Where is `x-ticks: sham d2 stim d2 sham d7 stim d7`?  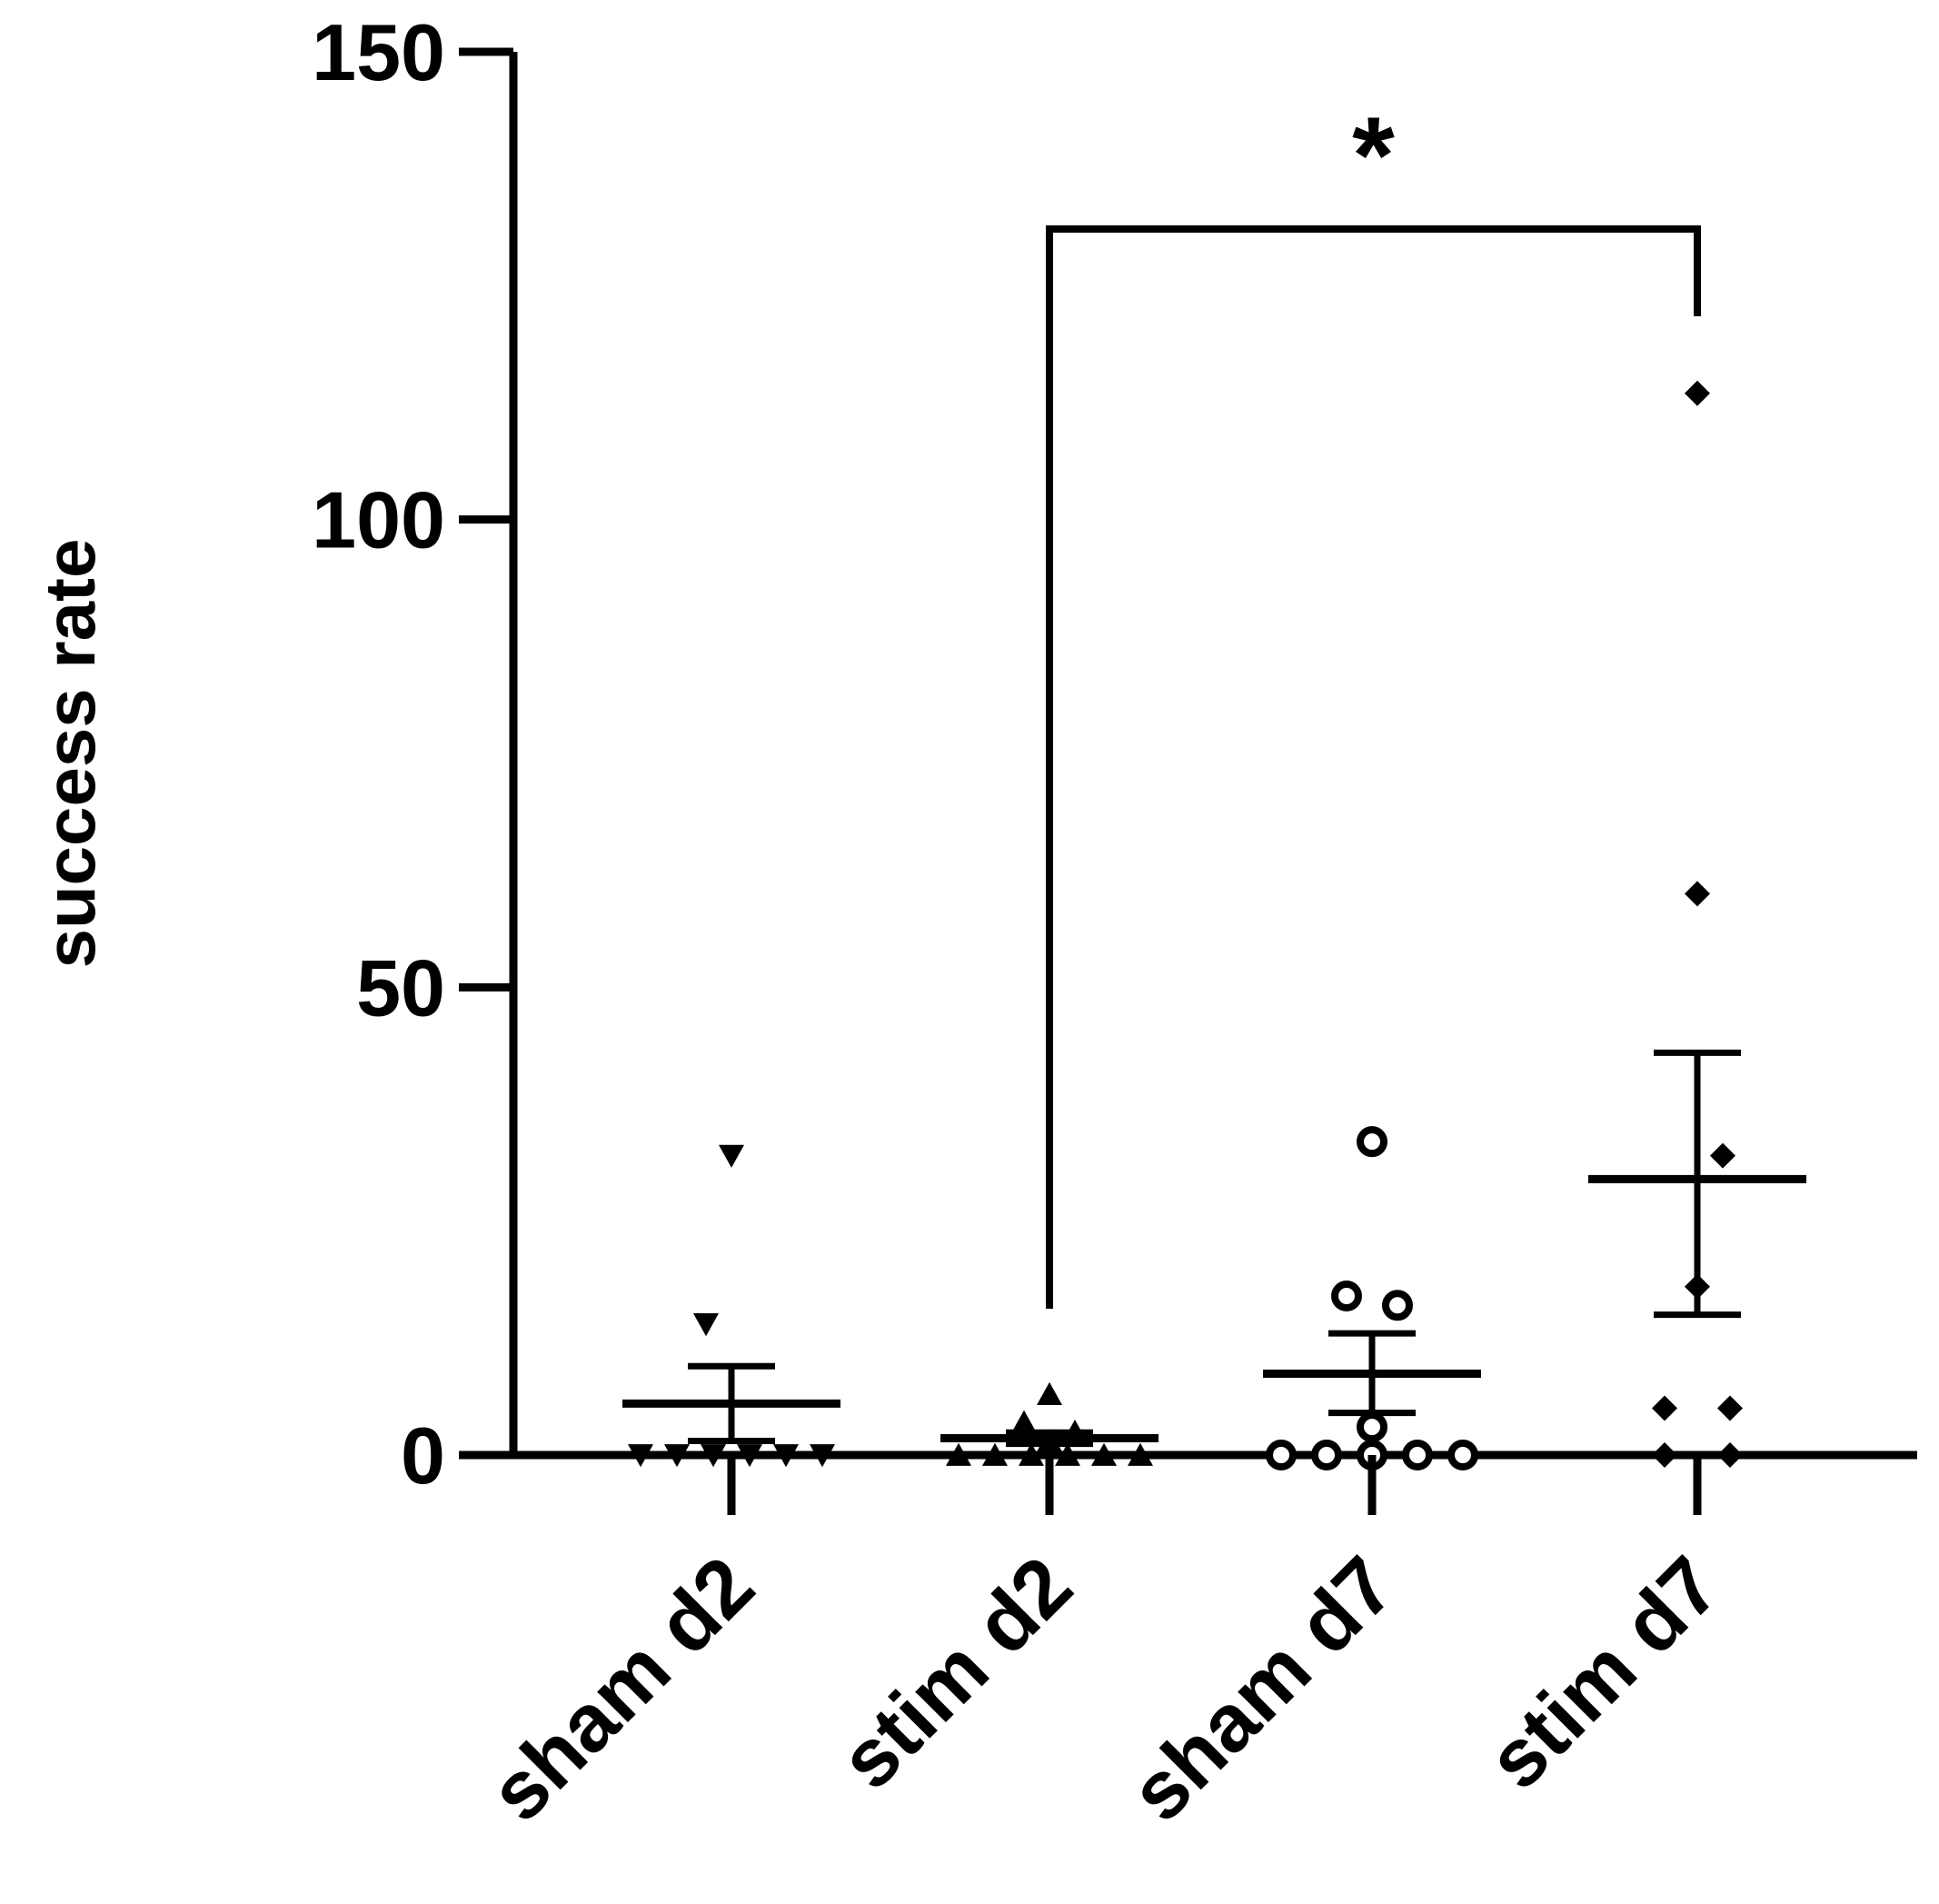 x-ticks: sham d2 stim d2 sham d7 stim d7 is located at coordinates (1104, 1647).